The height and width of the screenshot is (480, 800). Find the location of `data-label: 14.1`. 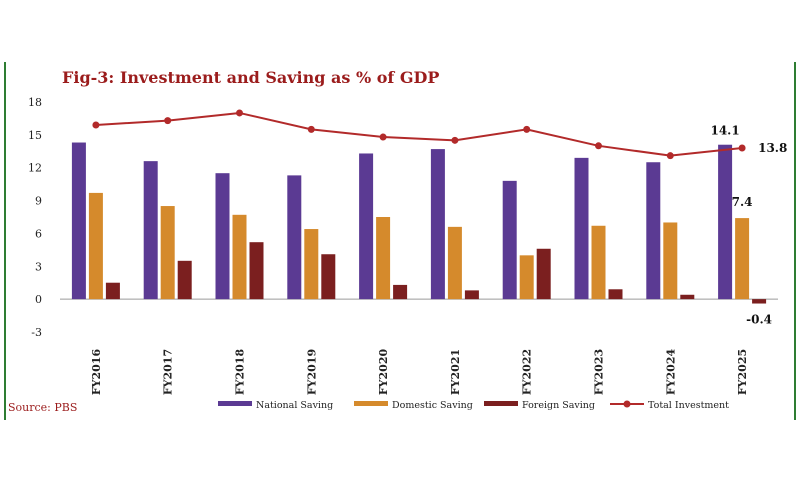

data-label: 14.1 is located at coordinates (724, 131).